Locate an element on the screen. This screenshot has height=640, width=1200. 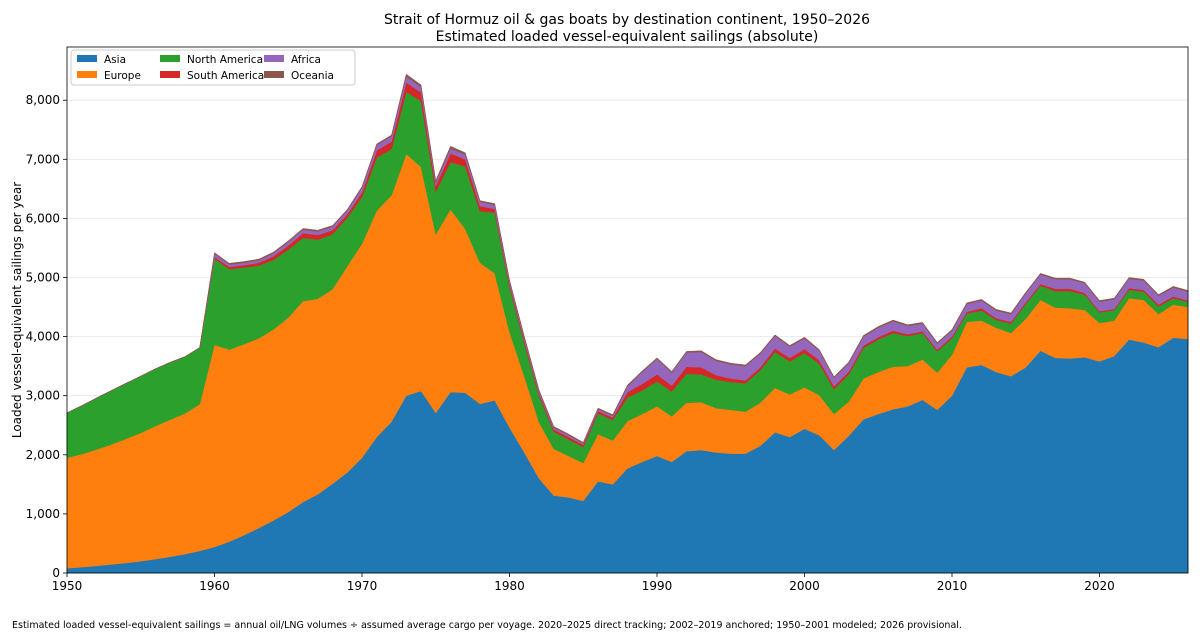
x-tick-label: 2020 is located at coordinates (1099, 586).